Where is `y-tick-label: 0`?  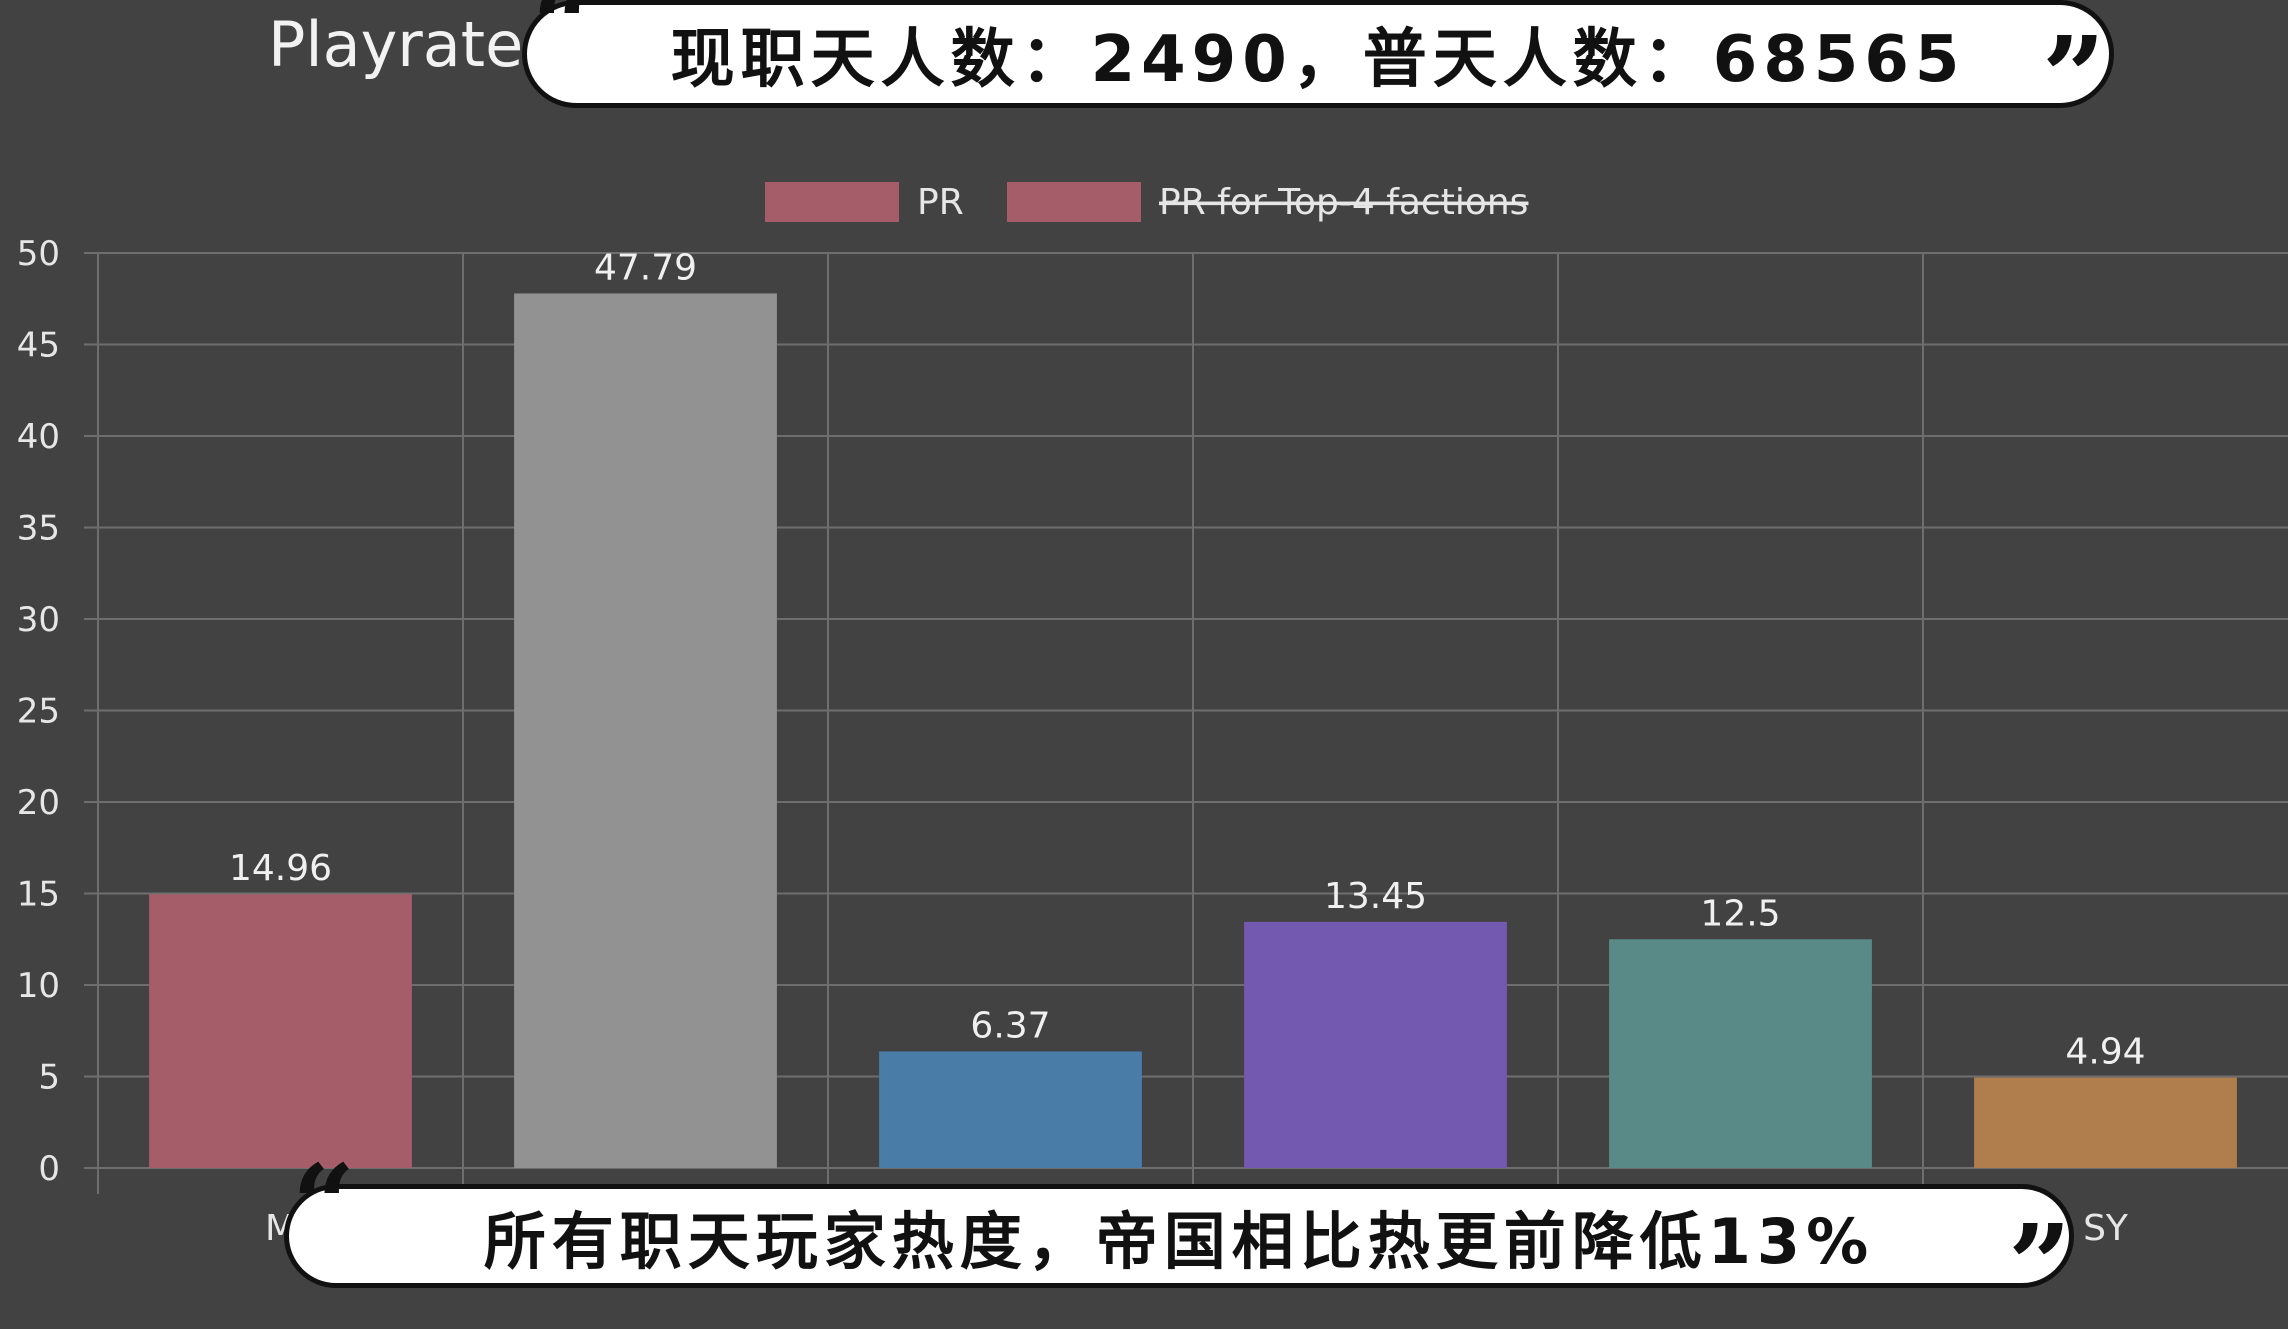
y-tick-label: 0 is located at coordinates (49, 1169).